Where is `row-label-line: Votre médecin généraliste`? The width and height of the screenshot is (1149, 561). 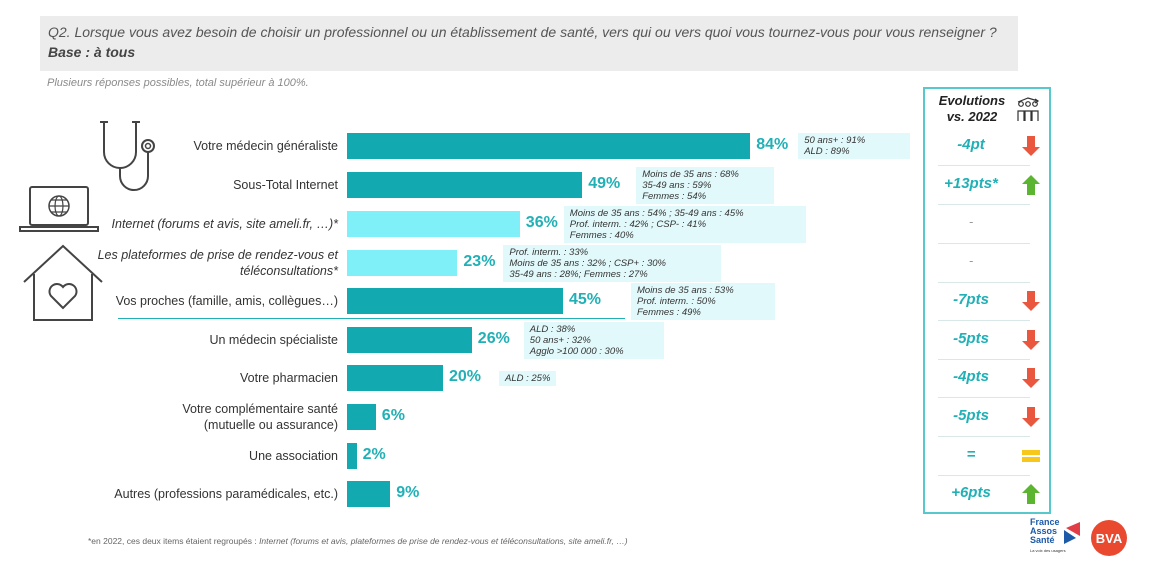 row-label-line: Votre médecin généraliste is located at coordinates (265, 146).